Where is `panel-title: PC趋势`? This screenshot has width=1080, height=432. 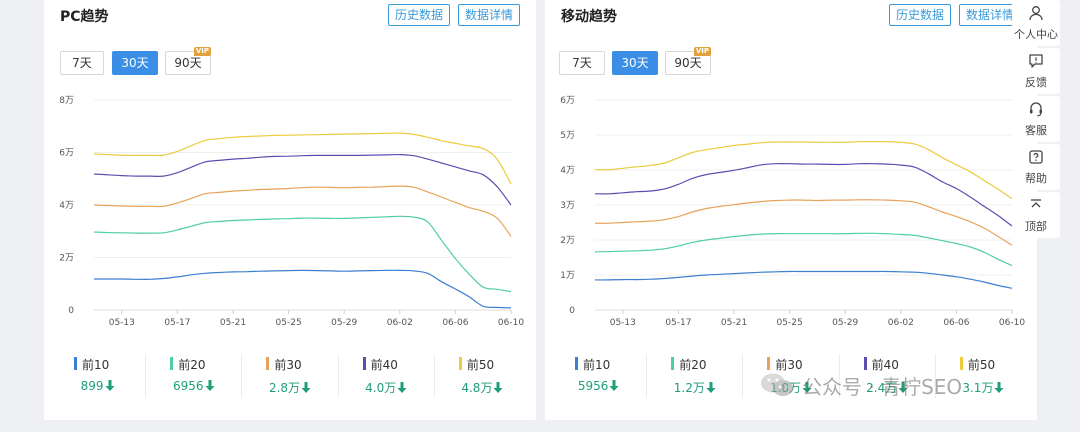 panel-title: PC趋势 is located at coordinates (84, 17).